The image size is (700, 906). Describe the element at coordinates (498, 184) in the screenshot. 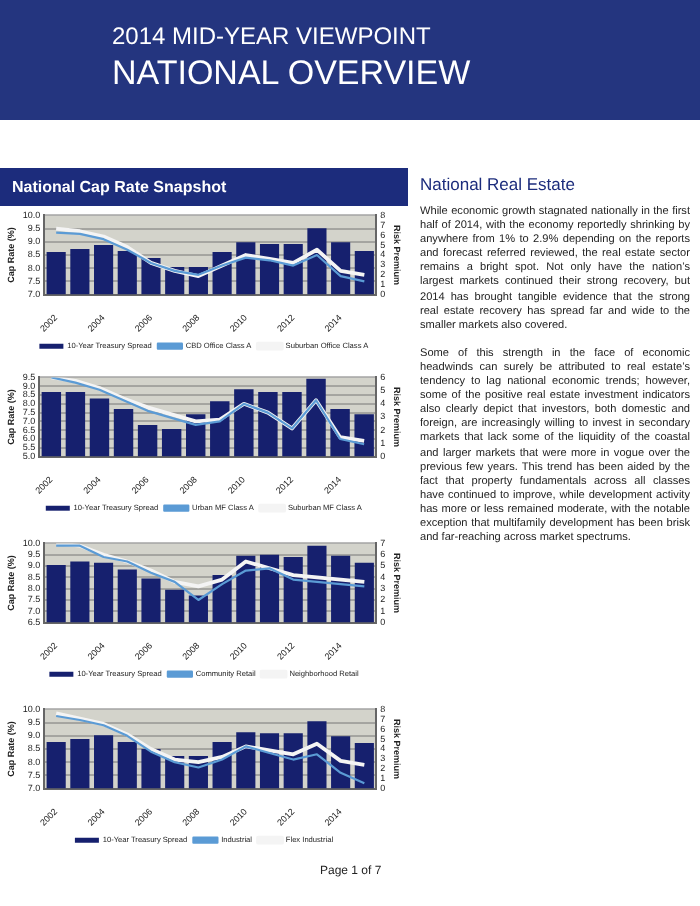

I see `text: National Real Estate` at that location.